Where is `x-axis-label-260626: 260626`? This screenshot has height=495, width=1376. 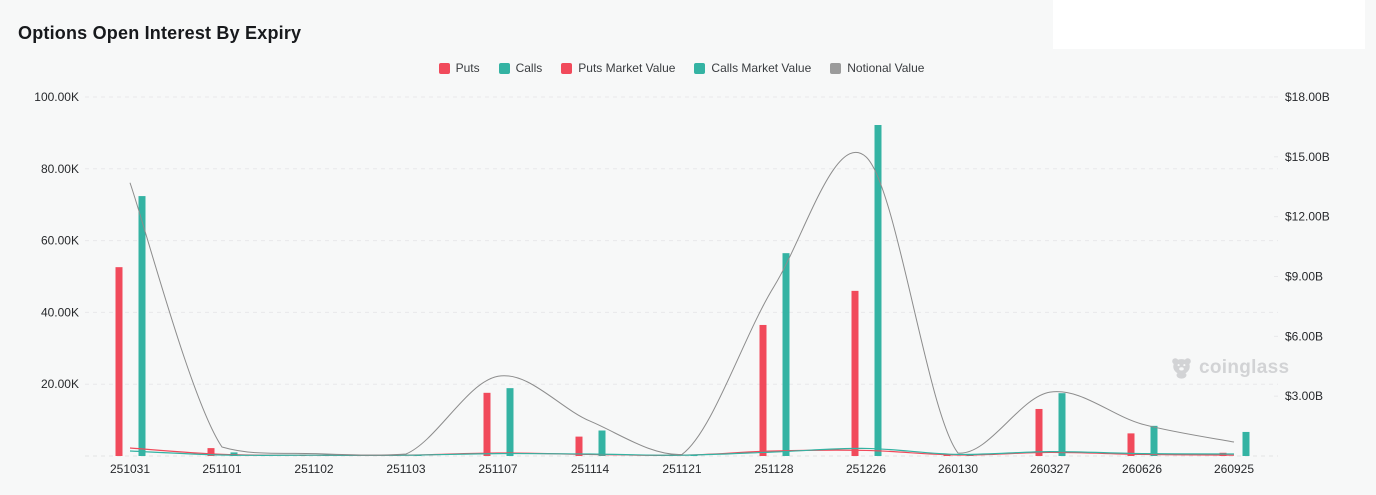
x-axis-label-260626: 260626 is located at coordinates (1142, 469).